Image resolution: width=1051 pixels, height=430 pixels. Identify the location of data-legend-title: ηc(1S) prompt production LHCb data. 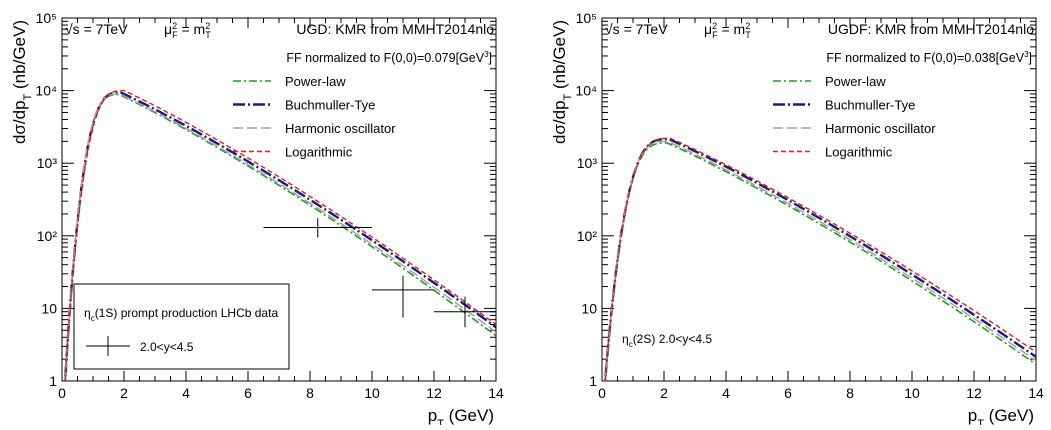
(181, 314).